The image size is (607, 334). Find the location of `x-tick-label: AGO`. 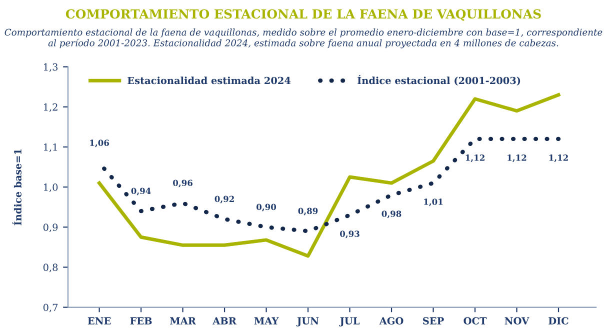

x-tick-label: AGO is located at coordinates (391, 321).